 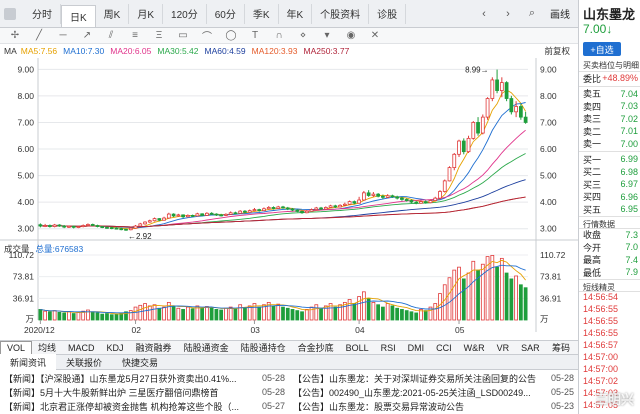 I want to click on tab-0: 分时, so click(x=42, y=13).